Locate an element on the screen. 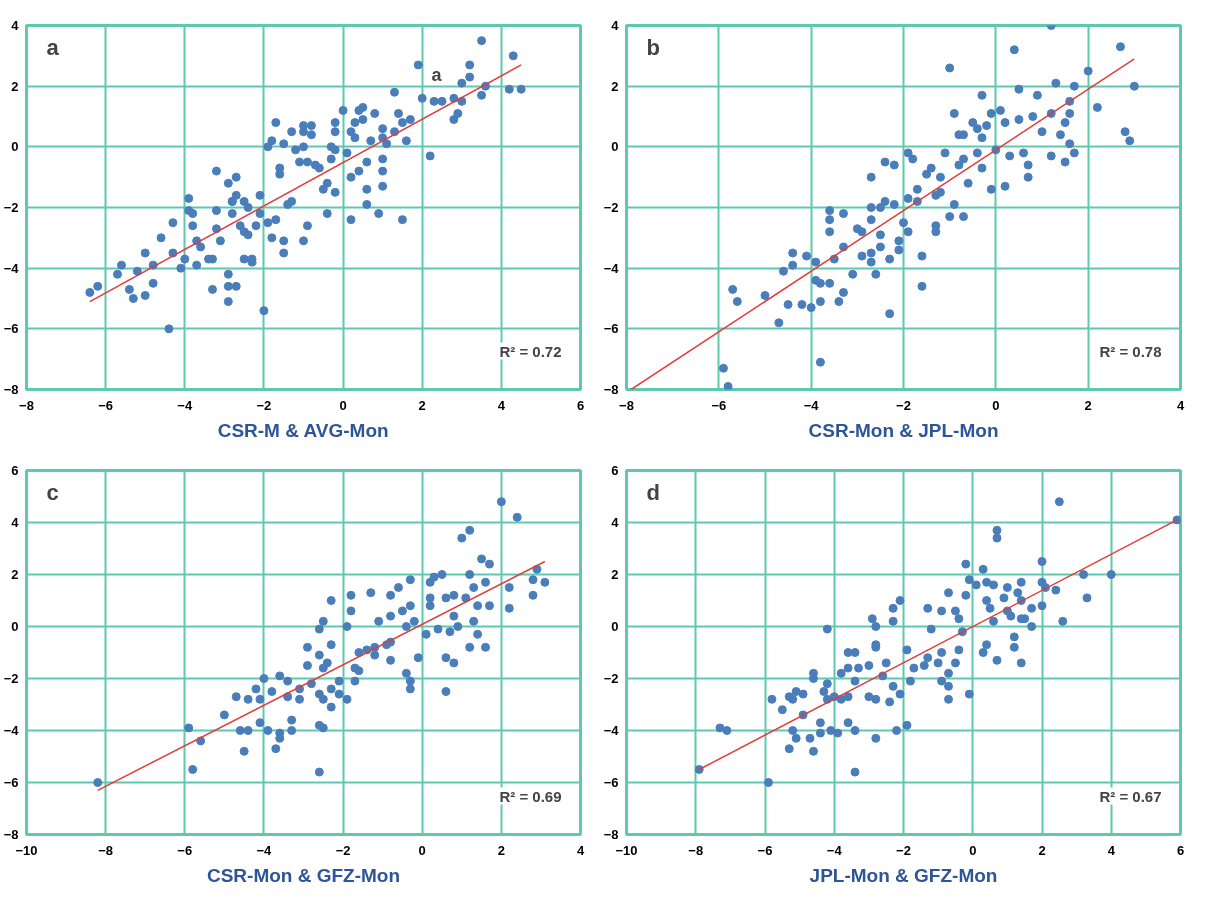 This screenshot has height=900, width=1215. annotation: R² = 0.69 is located at coordinates (530, 796).